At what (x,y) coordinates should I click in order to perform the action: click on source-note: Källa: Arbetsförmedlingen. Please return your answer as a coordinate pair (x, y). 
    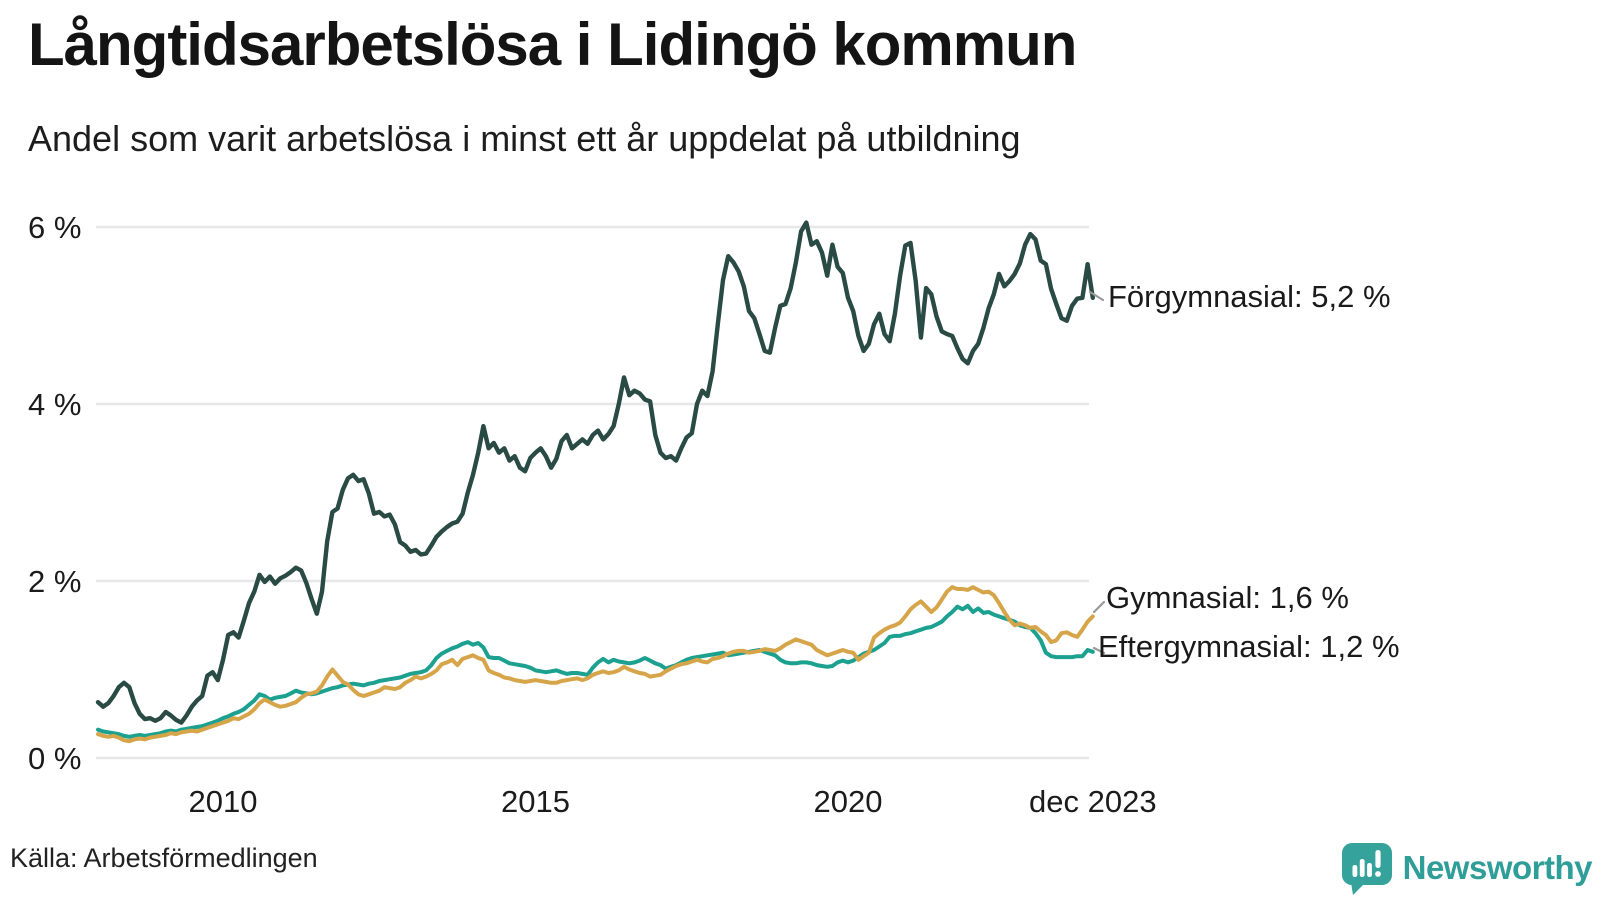
    Looking at the image, I should click on (164, 858).